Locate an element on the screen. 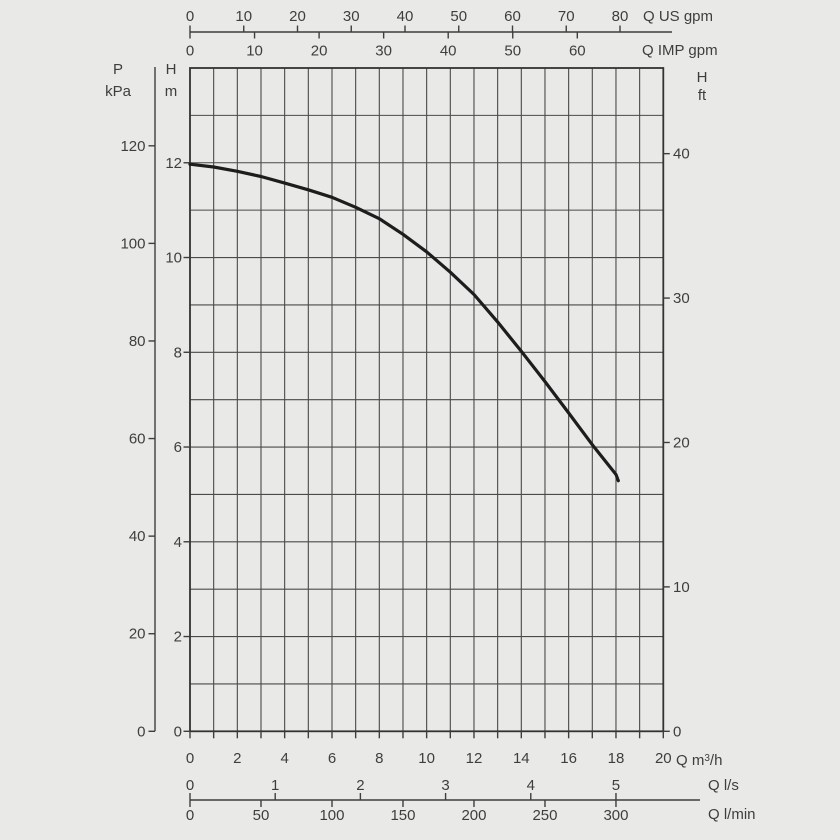  imp-gpm-tick-label: 40 is located at coordinates (448, 51).